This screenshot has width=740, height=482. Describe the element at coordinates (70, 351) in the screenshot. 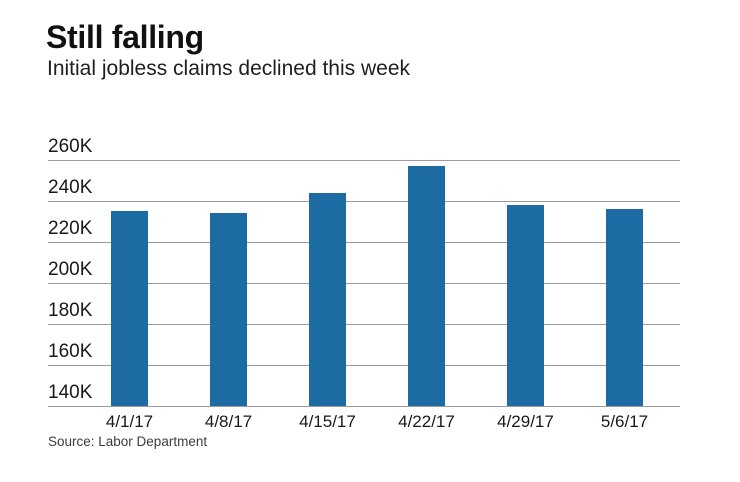

I see `y-tick-label: 160K` at that location.